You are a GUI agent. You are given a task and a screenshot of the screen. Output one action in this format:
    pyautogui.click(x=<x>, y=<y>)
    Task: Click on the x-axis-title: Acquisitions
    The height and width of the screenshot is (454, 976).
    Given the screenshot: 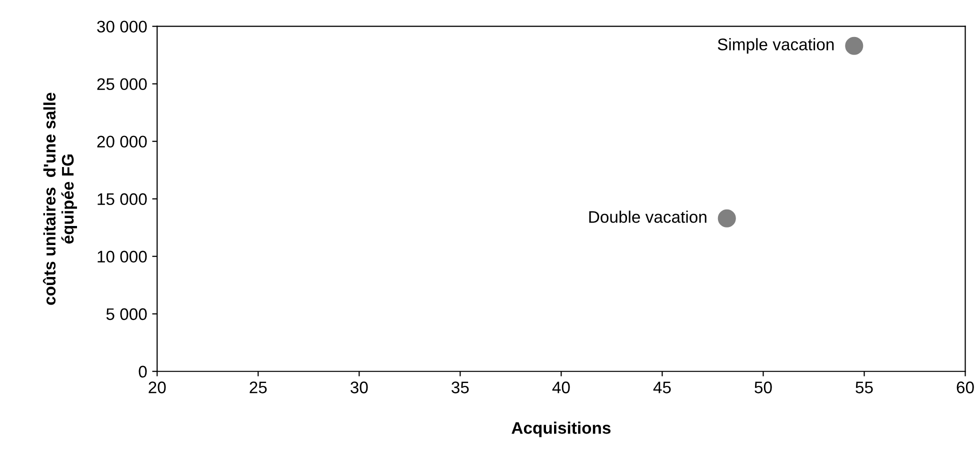 What is the action you would take?
    pyautogui.click(x=561, y=430)
    